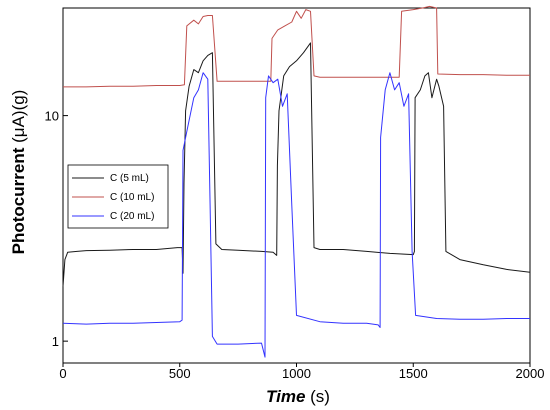 The width and height of the screenshot is (550, 410). Describe the element at coordinates (132, 197) in the screenshot. I see `legend-label-10ml: C (10 mL)` at that location.